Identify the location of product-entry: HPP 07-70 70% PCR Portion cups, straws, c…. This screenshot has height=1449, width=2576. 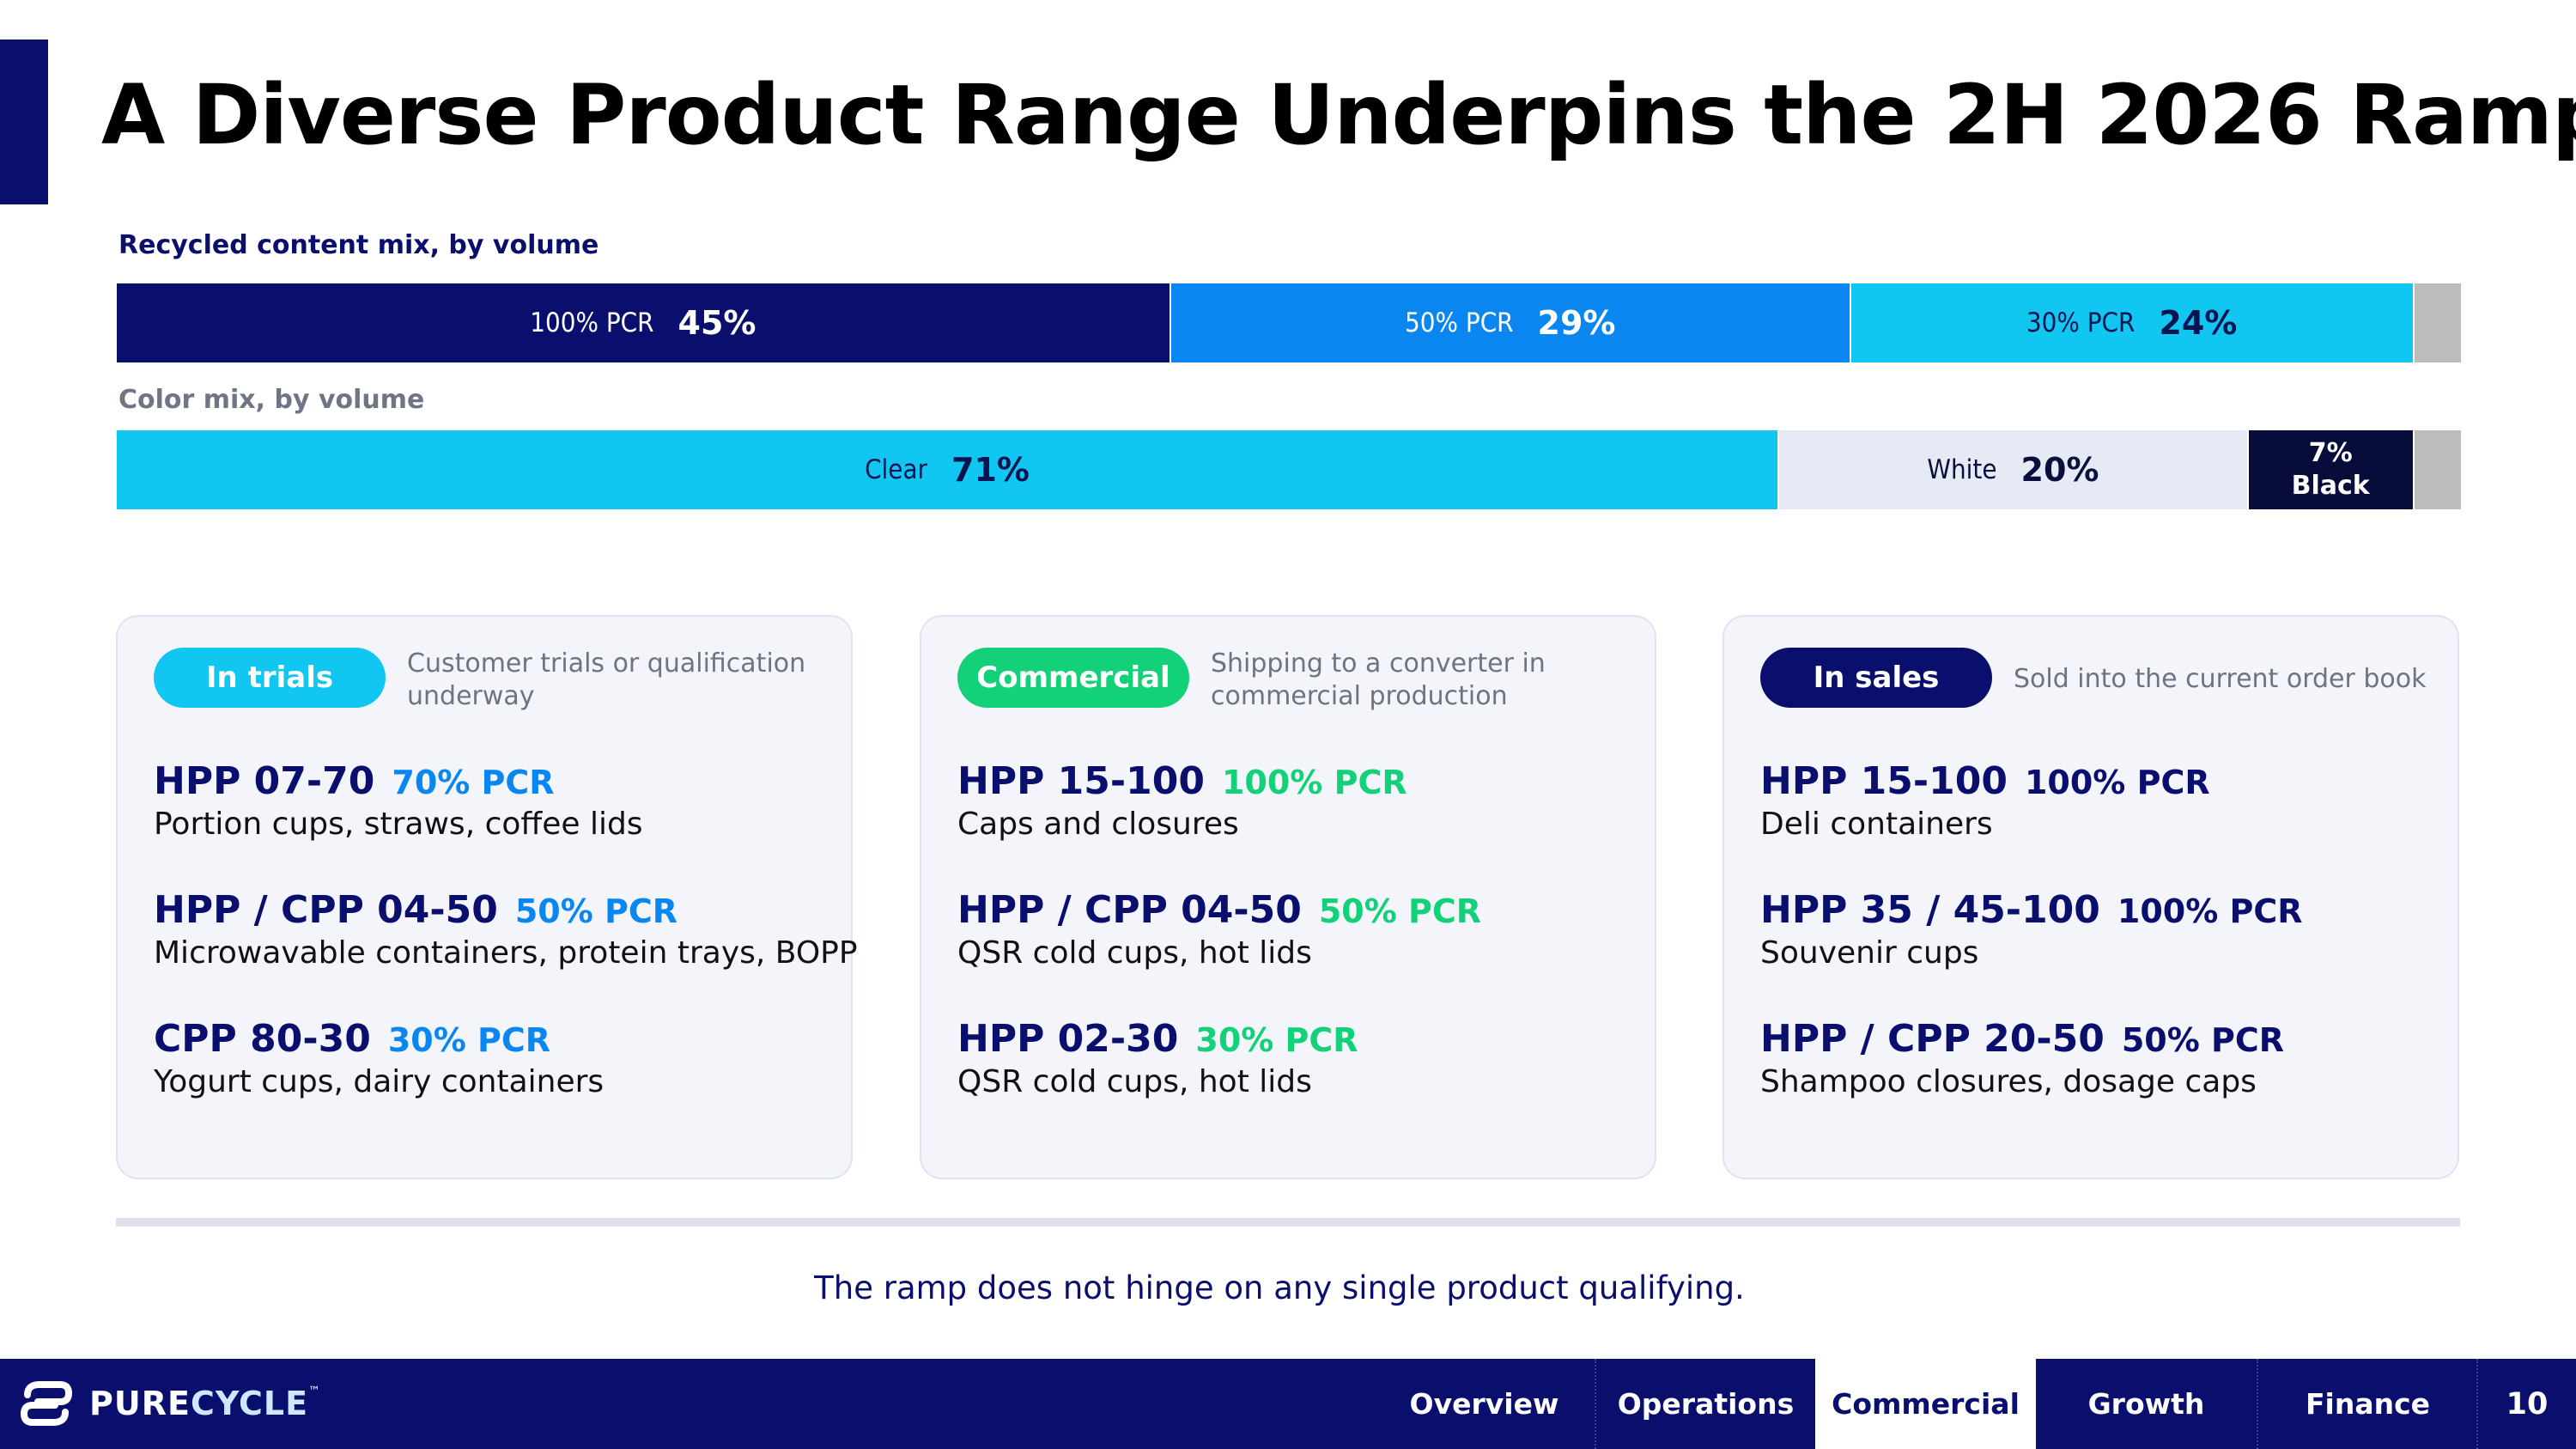
(497, 800).